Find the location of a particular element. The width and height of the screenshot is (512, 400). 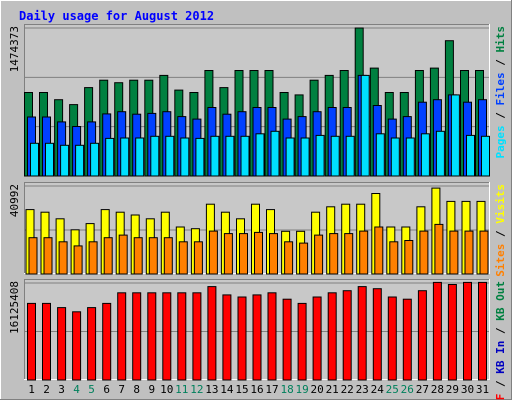

x-tick-label-day-22: 22 is located at coordinates (347, 389).